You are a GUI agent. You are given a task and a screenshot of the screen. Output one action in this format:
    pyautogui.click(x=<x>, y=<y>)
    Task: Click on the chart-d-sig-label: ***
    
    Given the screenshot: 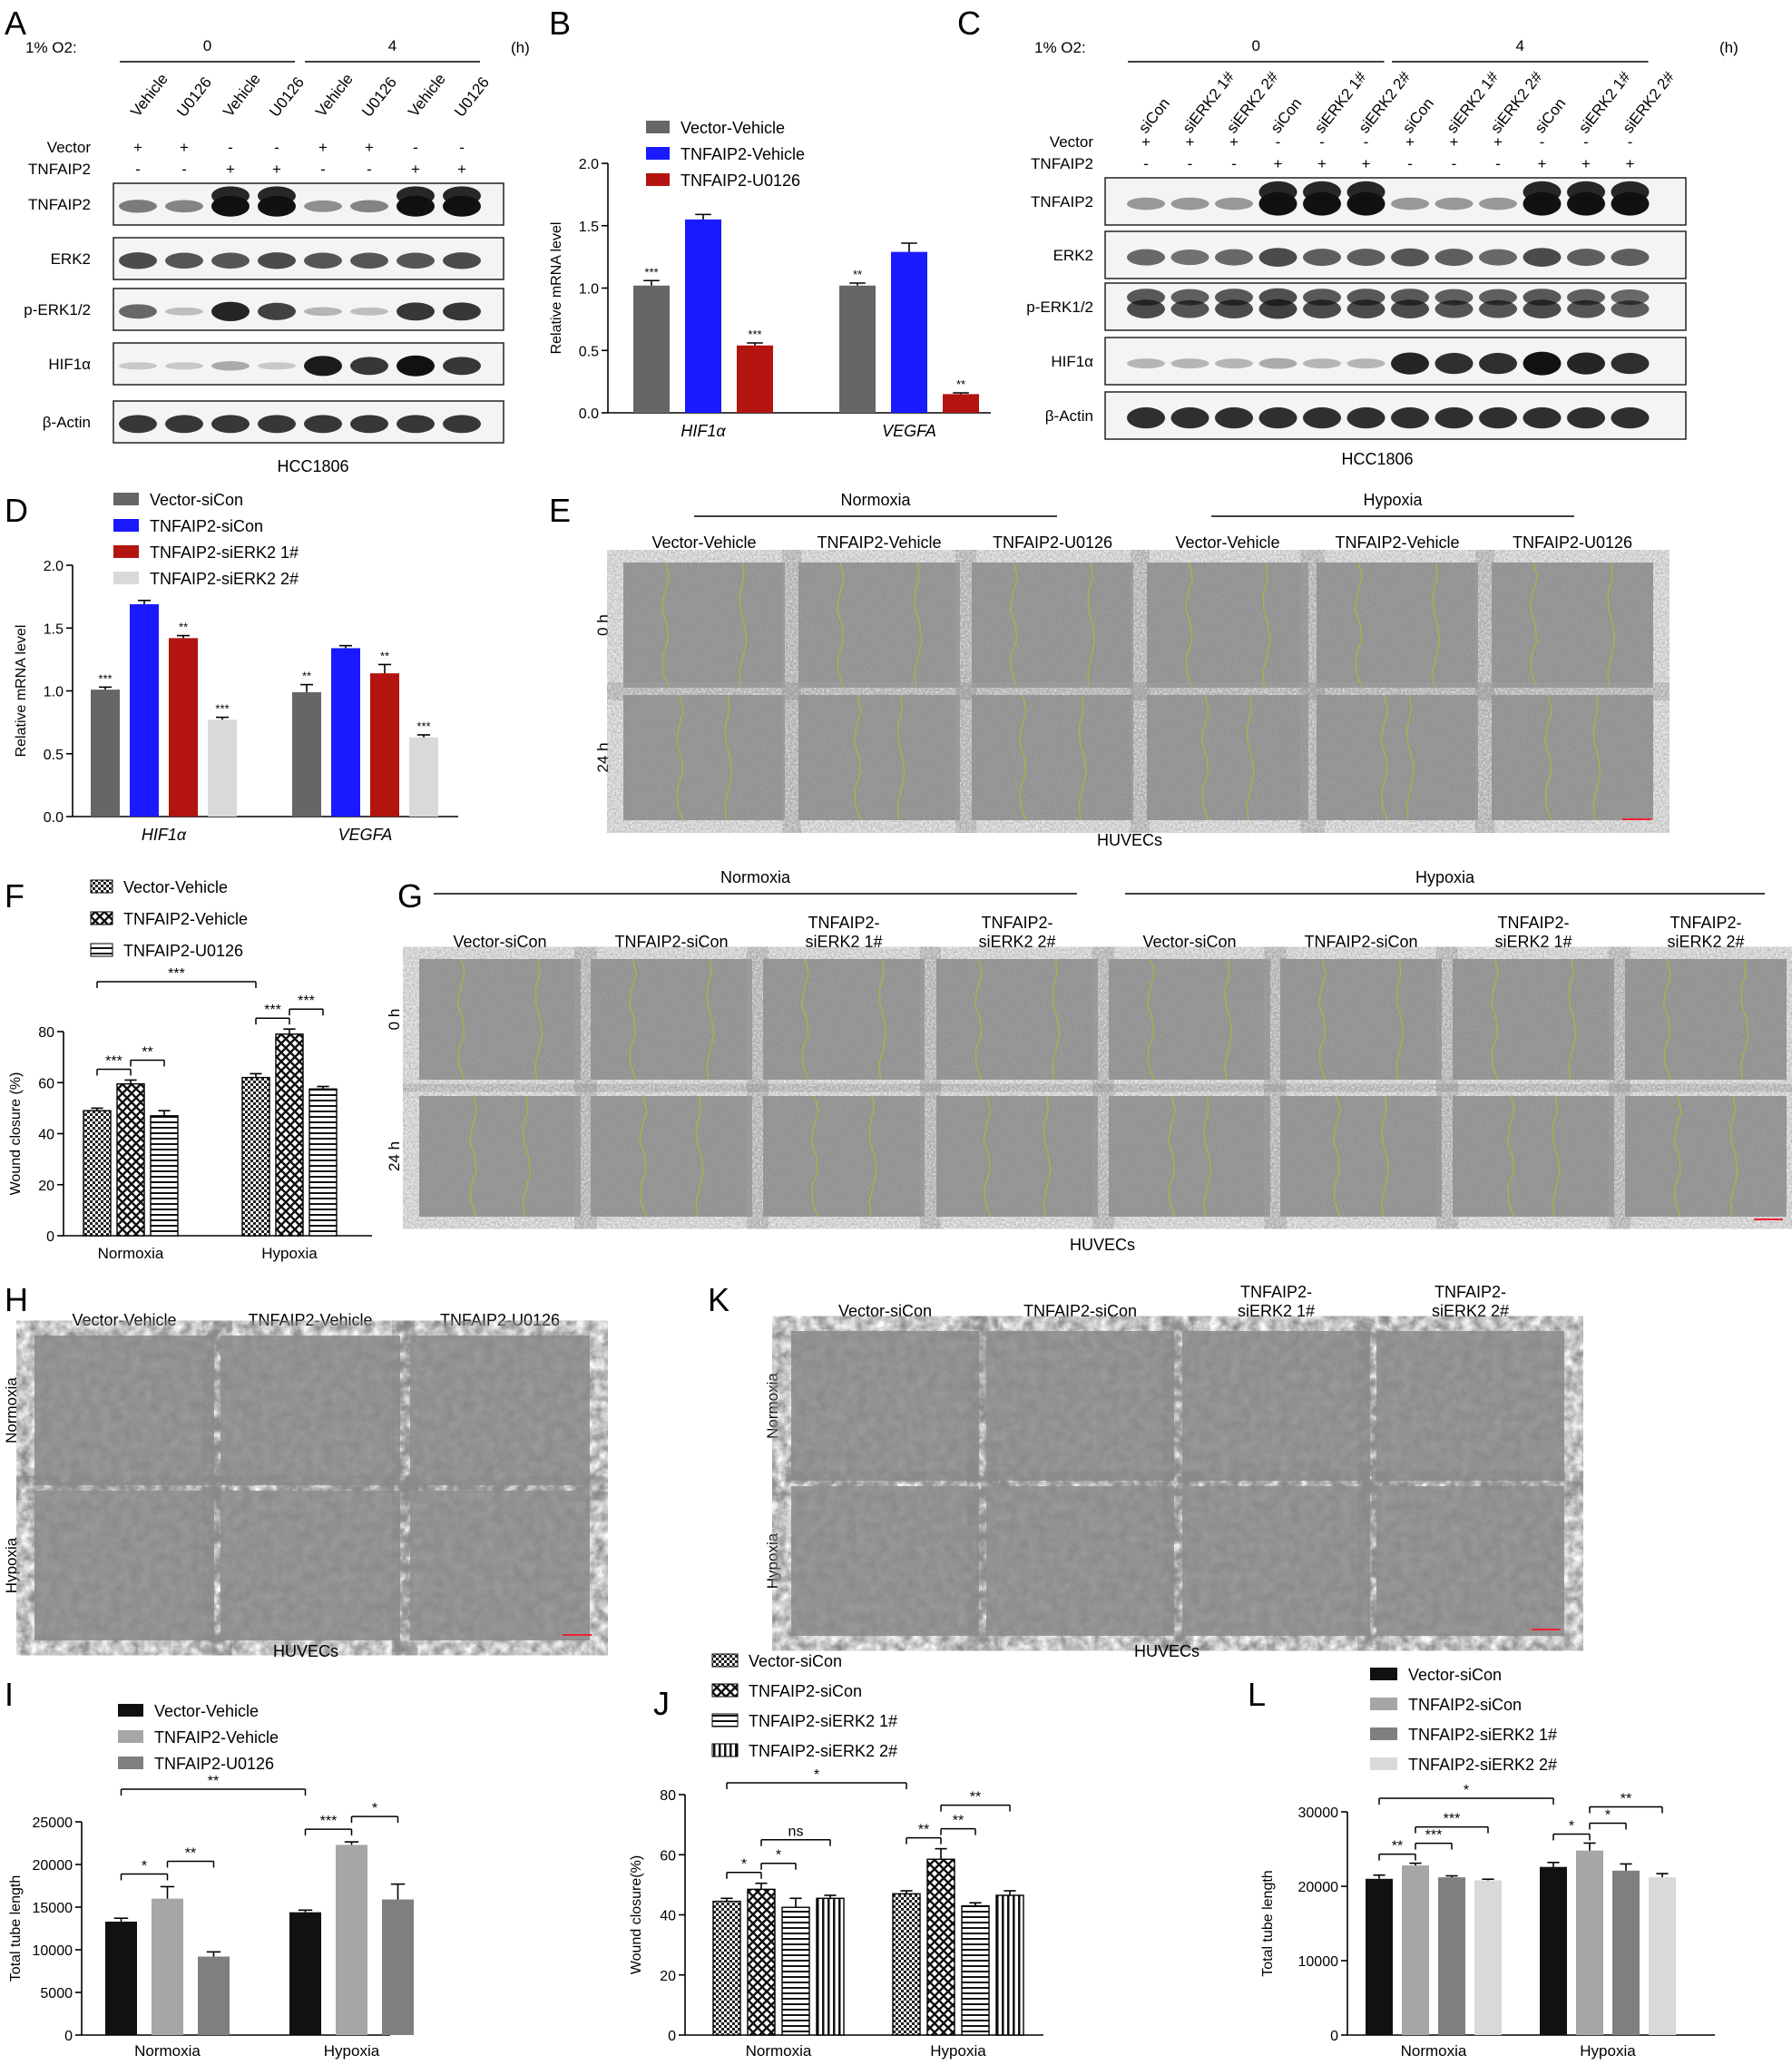 What is the action you would take?
    pyautogui.click(x=423, y=726)
    